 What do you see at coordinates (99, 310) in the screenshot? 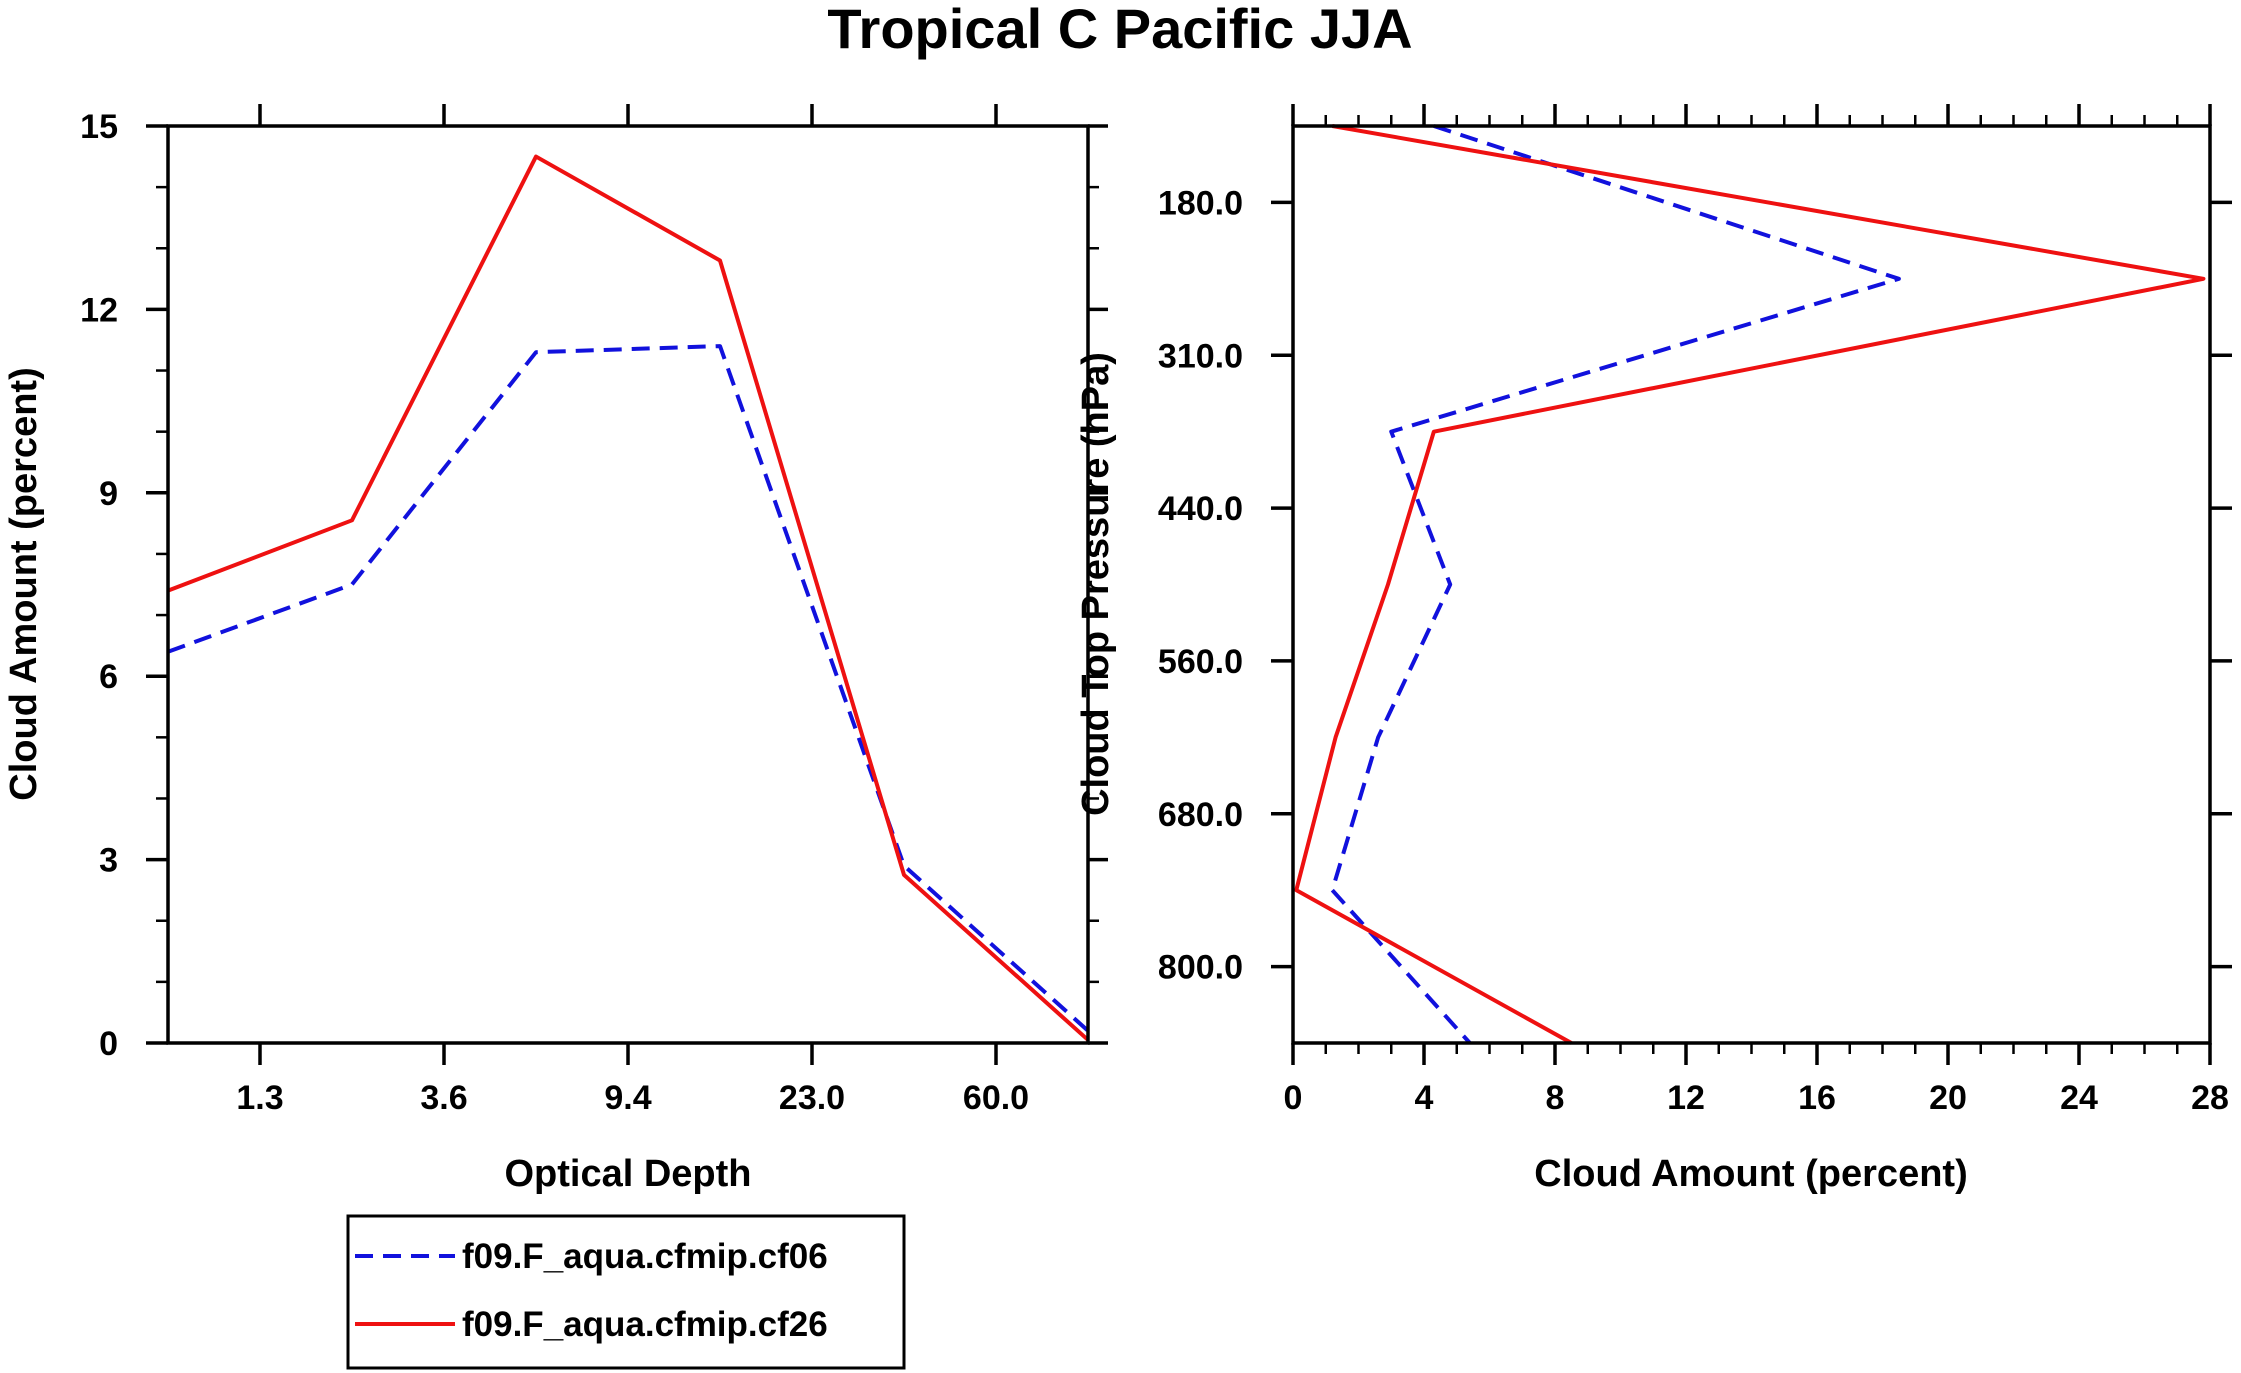
I see `left-y-tick-label: 12` at bounding box center [99, 310].